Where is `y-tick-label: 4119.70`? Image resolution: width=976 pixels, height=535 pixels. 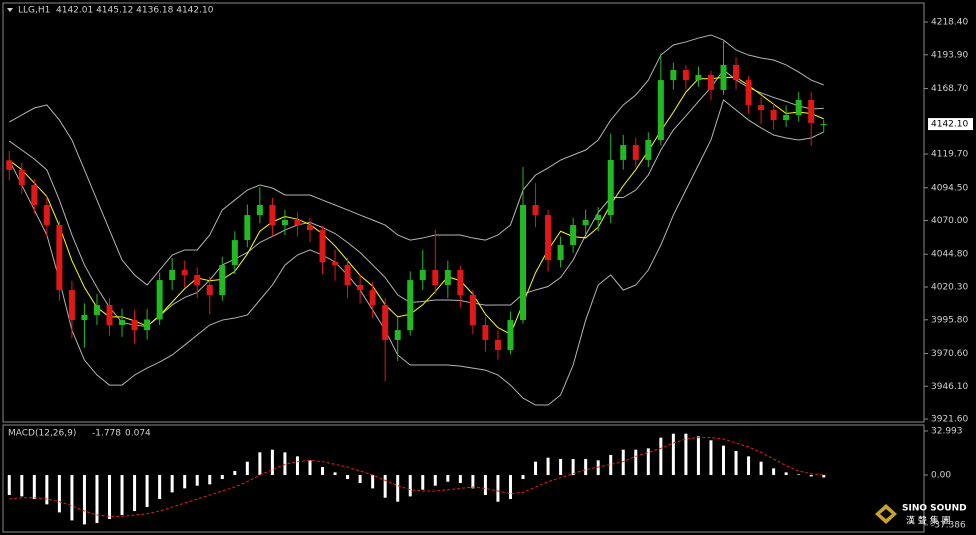 y-tick-label: 4119.70 is located at coordinates (949, 155).